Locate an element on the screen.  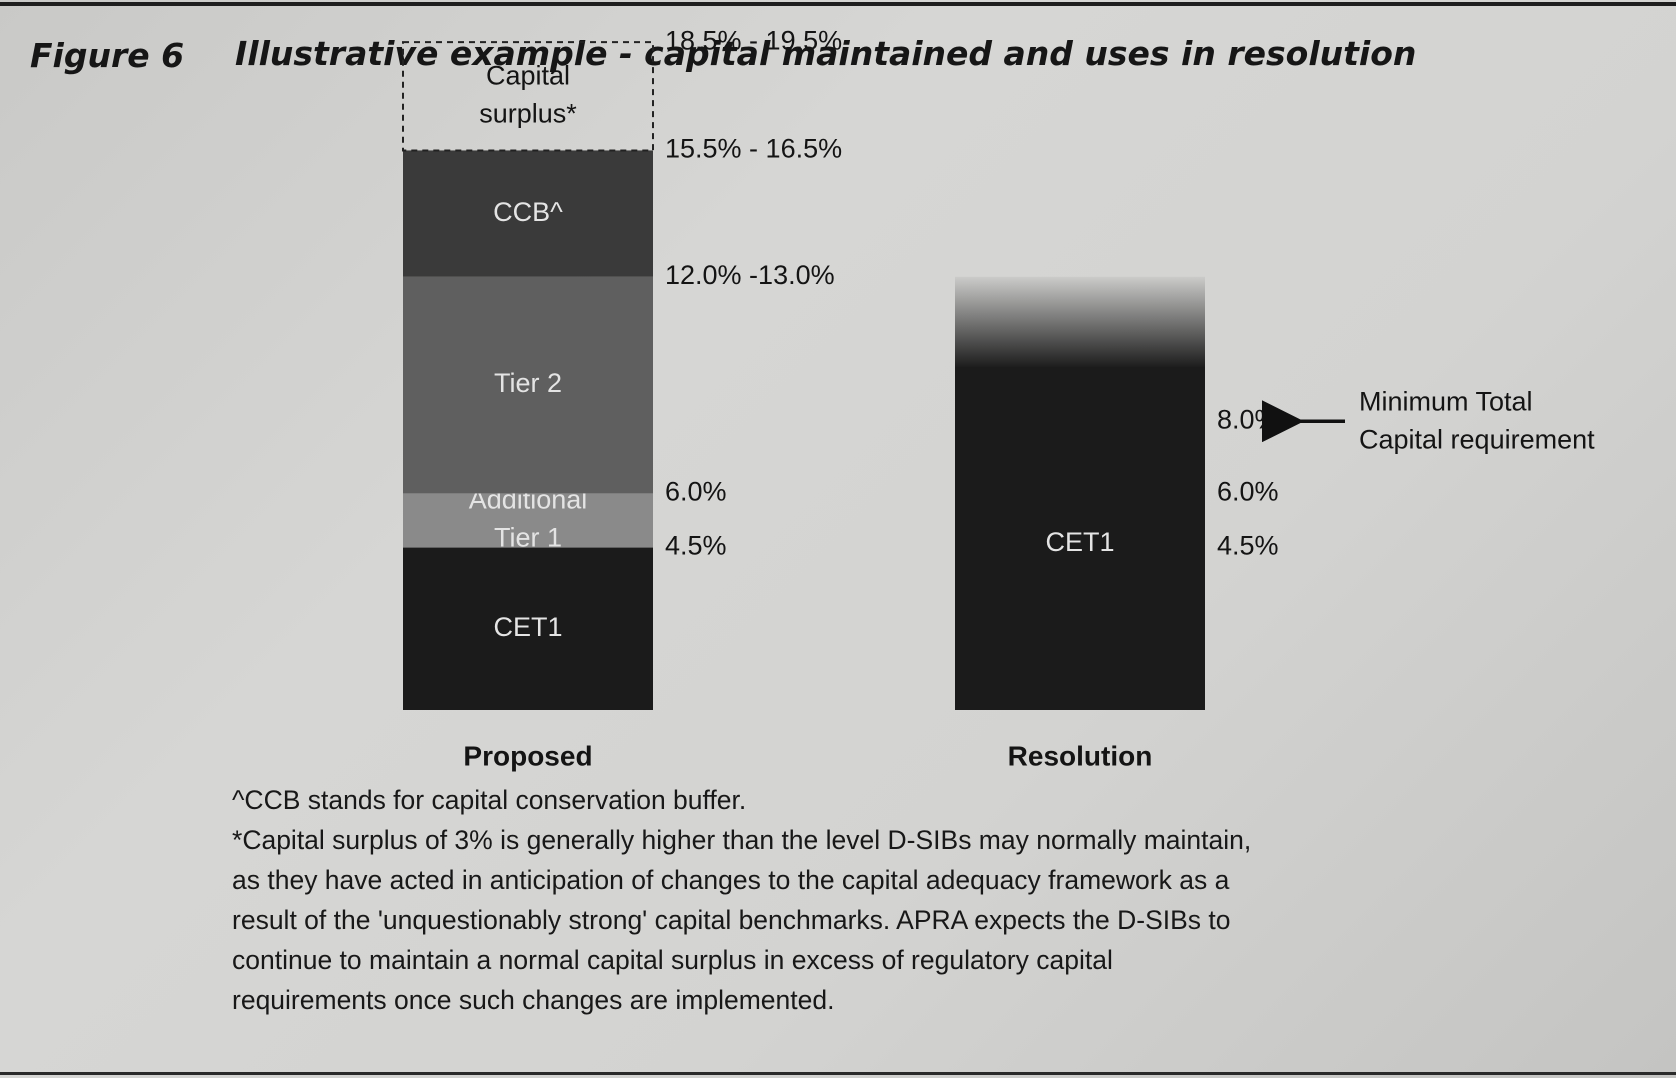
level-label: 12.0% -13.0% is located at coordinates (750, 275).